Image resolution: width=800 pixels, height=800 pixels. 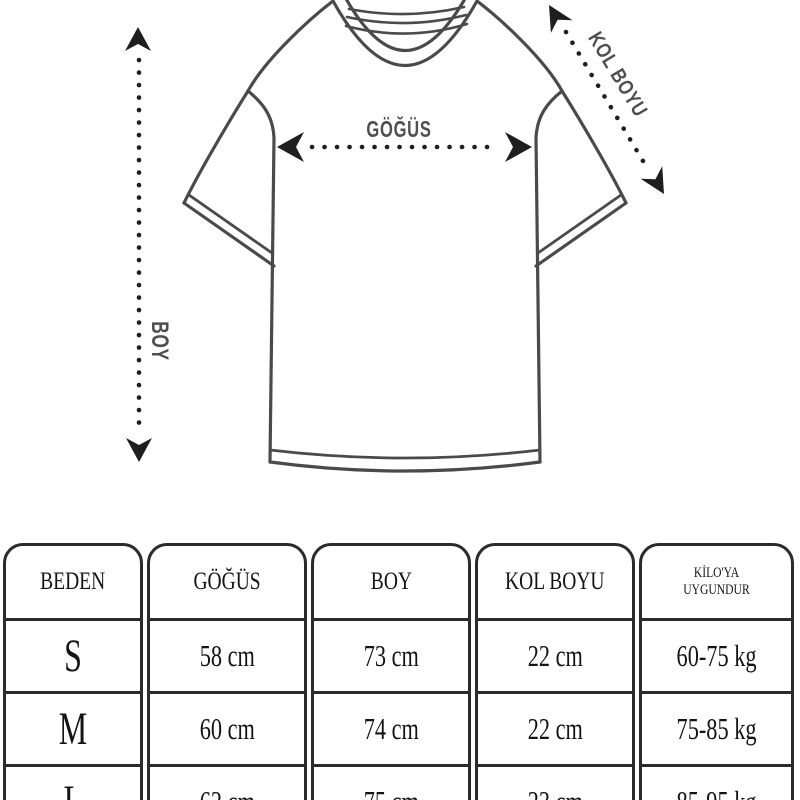 I want to click on cell-text: M, so click(x=73, y=729).